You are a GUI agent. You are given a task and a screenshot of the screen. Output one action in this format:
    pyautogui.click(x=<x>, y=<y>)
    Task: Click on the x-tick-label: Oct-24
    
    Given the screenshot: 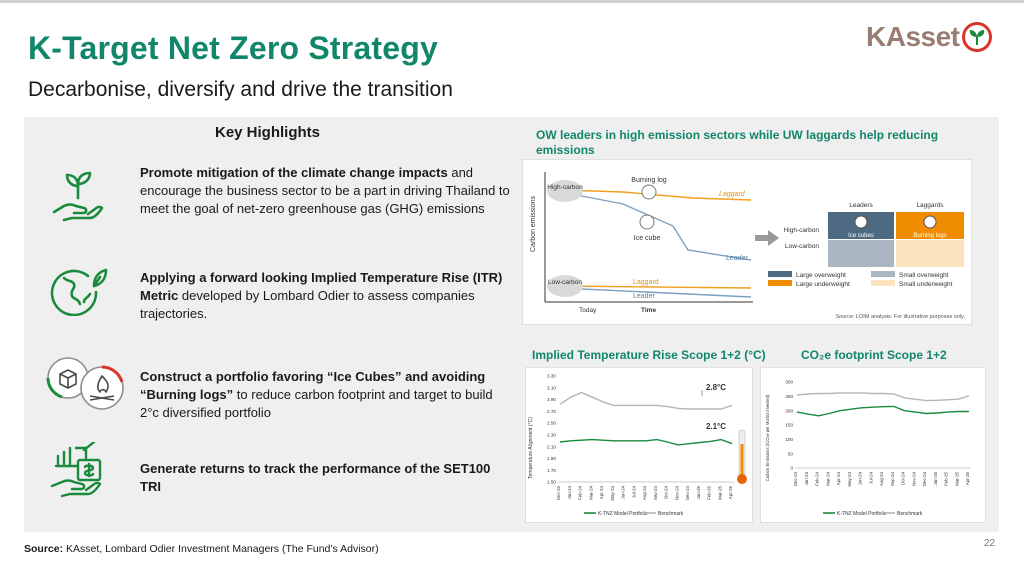 What is the action you would take?
    pyautogui.click(x=903, y=478)
    